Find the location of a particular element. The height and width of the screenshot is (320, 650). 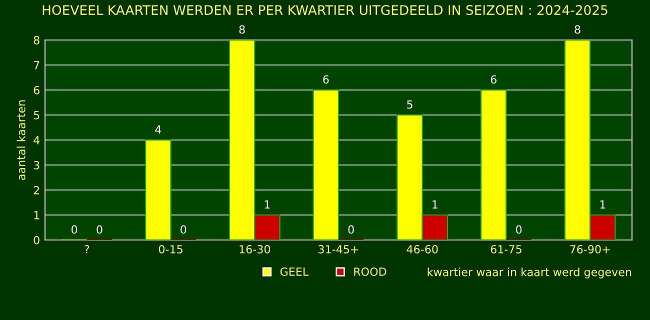

chart-title: HOEVEEL KAARTEN WERDEN ER PER KWARTIER UITGEDEELD IN SEIZOEN : 2024-2025 is located at coordinates (325, 10).